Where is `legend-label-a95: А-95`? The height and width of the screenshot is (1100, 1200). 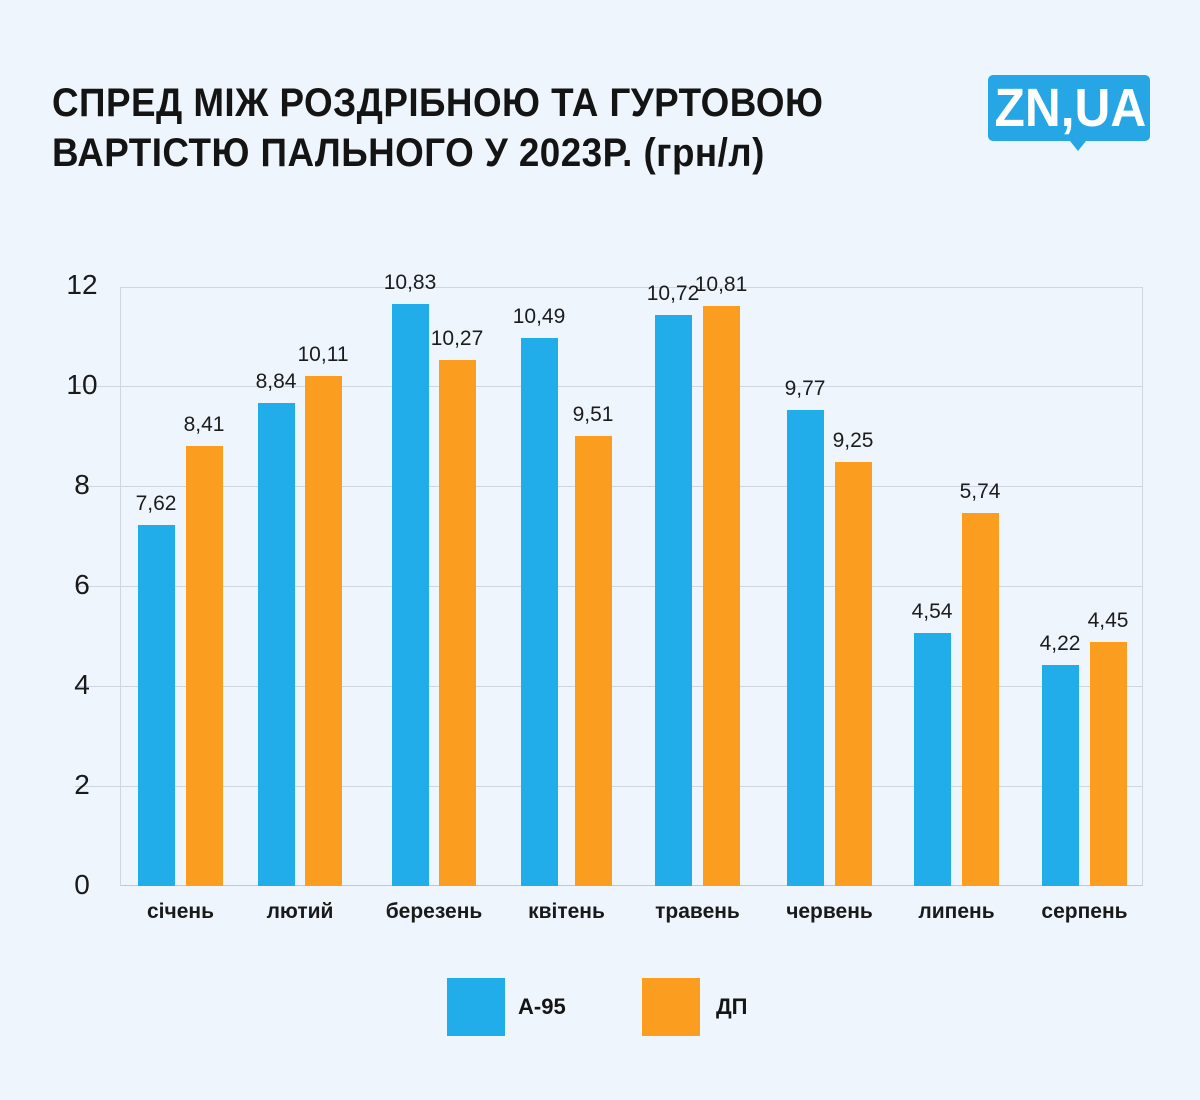 legend-label-a95: А-95 is located at coordinates (542, 1006).